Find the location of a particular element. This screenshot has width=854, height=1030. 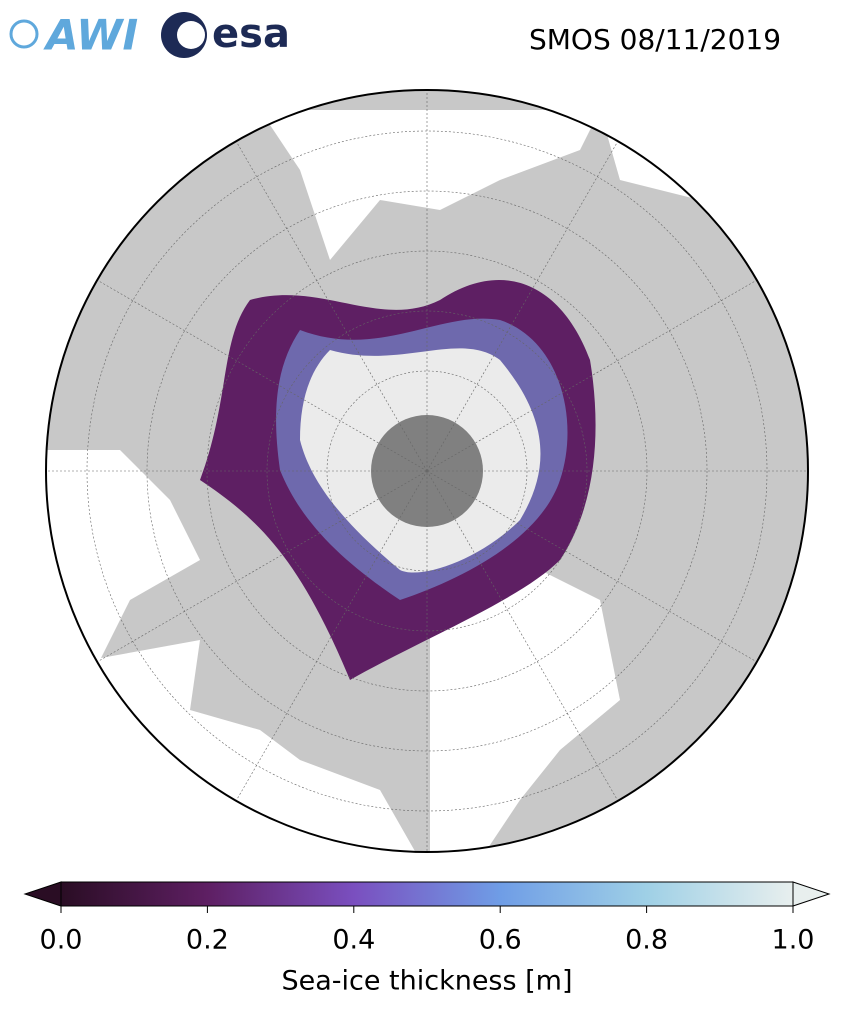

colorbar-tick-label: 0.0 is located at coordinates (61, 940).